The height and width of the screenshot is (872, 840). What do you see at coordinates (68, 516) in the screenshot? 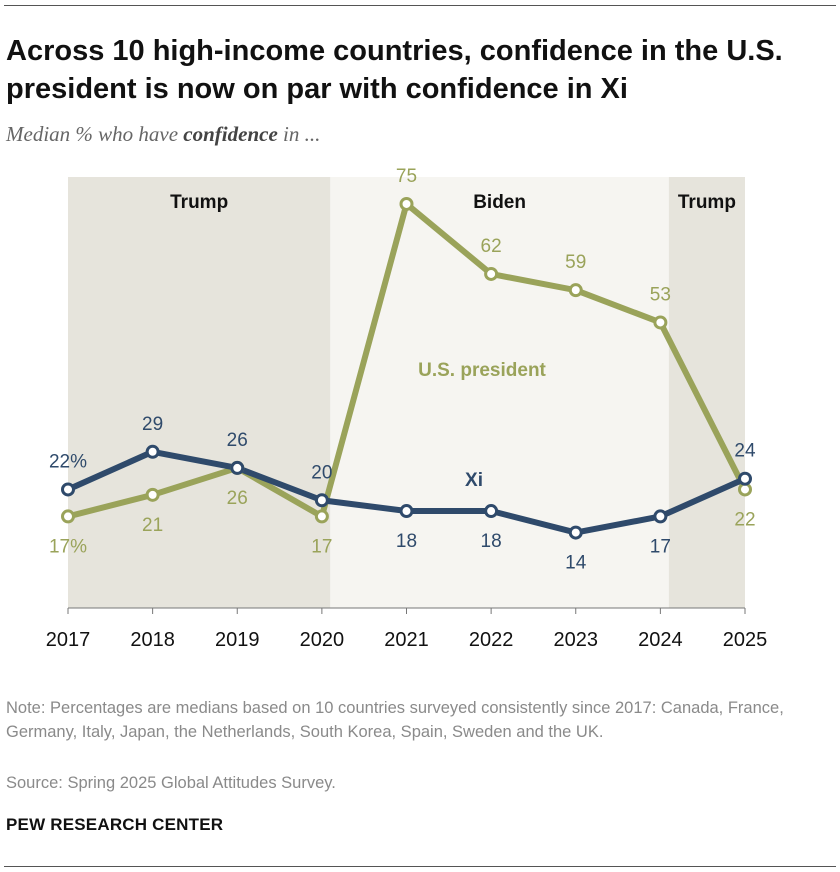
I see `point-u-s-president-2017` at bounding box center [68, 516].